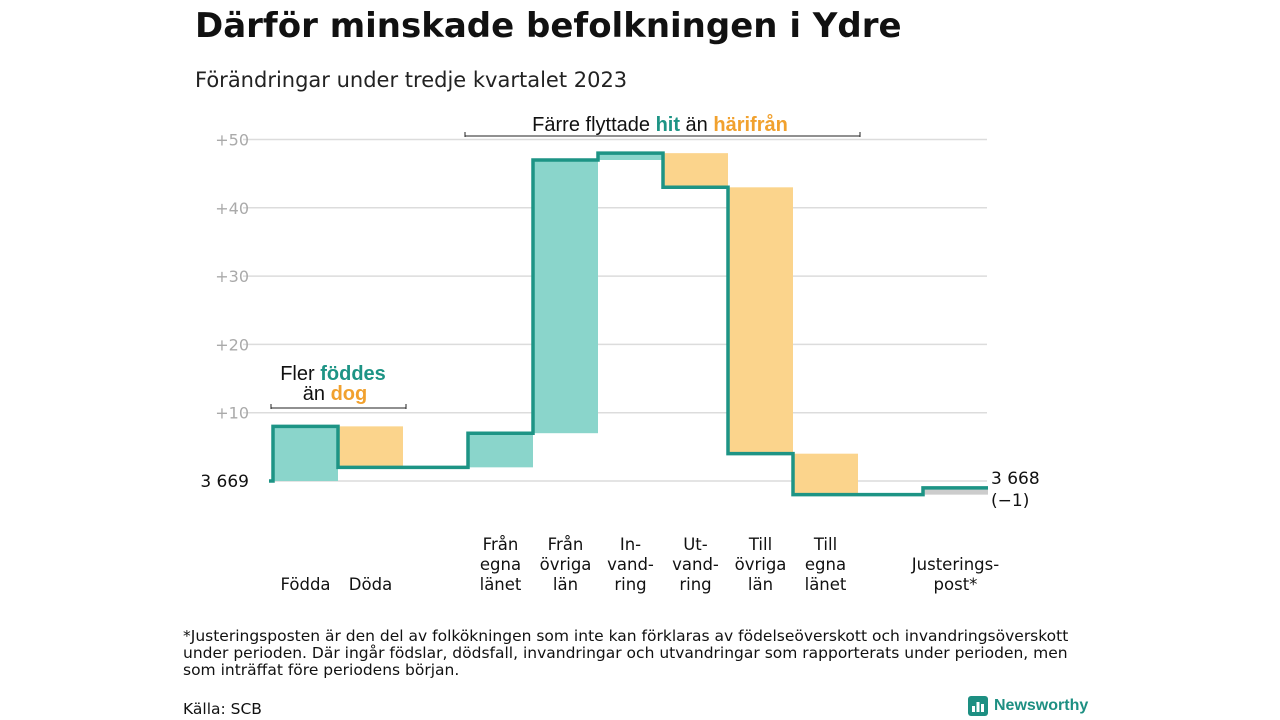  Describe the element at coordinates (349, 394) in the screenshot. I see `births-deaths-annotation-part: dog` at that location.